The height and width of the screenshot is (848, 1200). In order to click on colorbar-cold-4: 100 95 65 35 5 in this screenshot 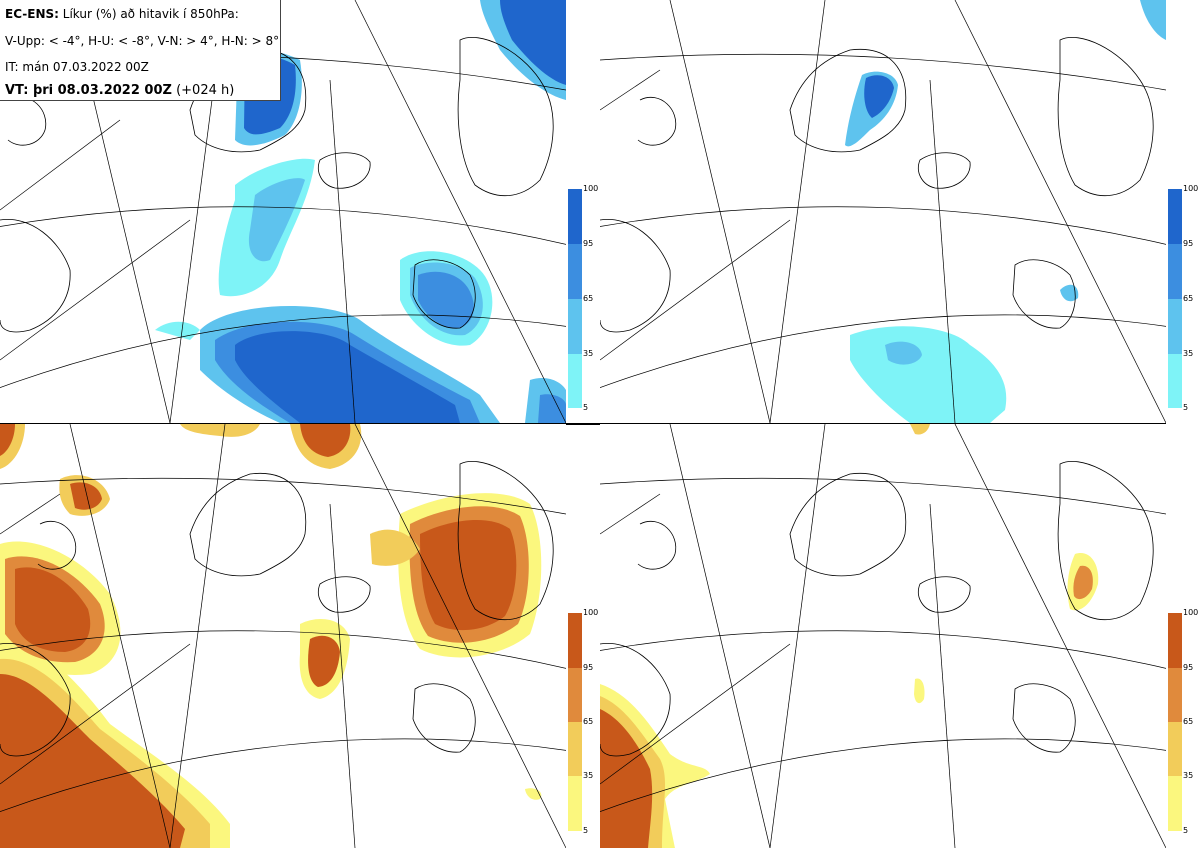, I will do `click(583, 298)`.